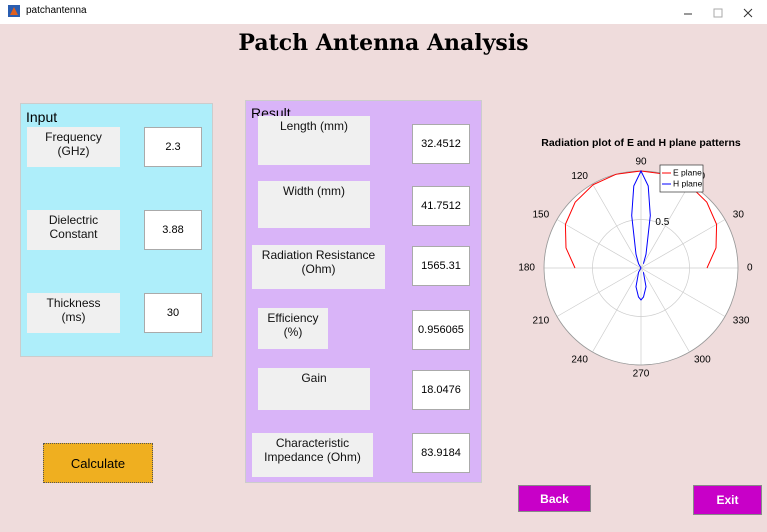 Image resolution: width=767 pixels, height=532 pixels. What do you see at coordinates (73, 230) in the screenshot?
I see `field-label: Dielectric Constant` at bounding box center [73, 230].